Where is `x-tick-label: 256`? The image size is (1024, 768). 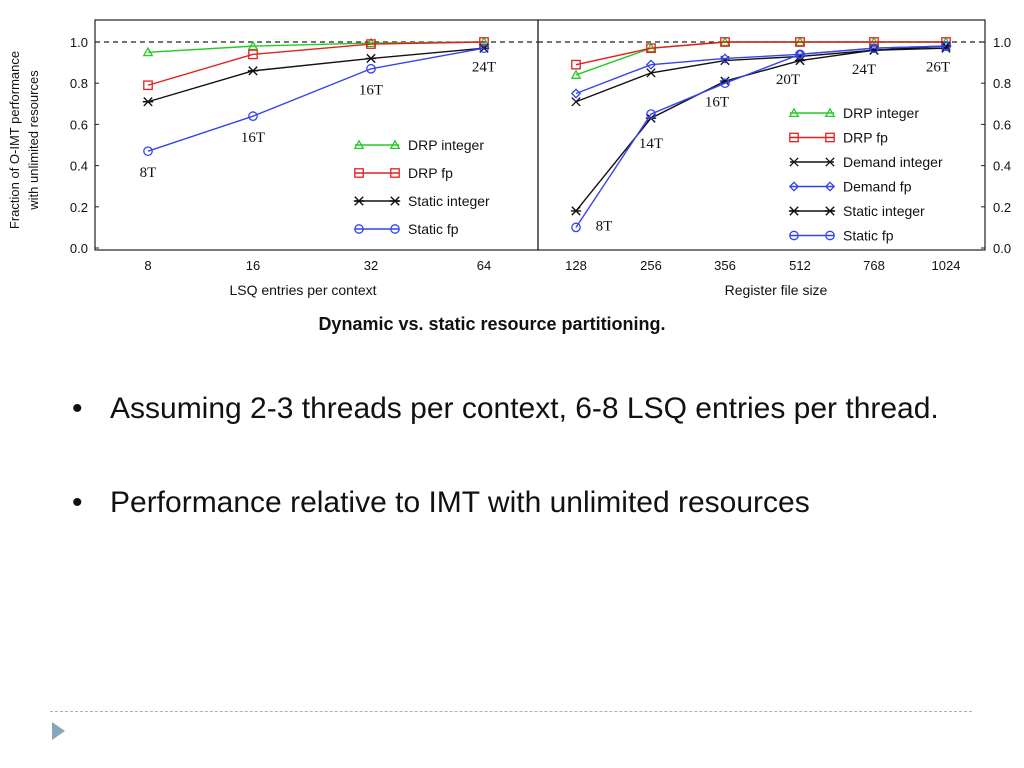 x-tick-label: 256 is located at coordinates (651, 265).